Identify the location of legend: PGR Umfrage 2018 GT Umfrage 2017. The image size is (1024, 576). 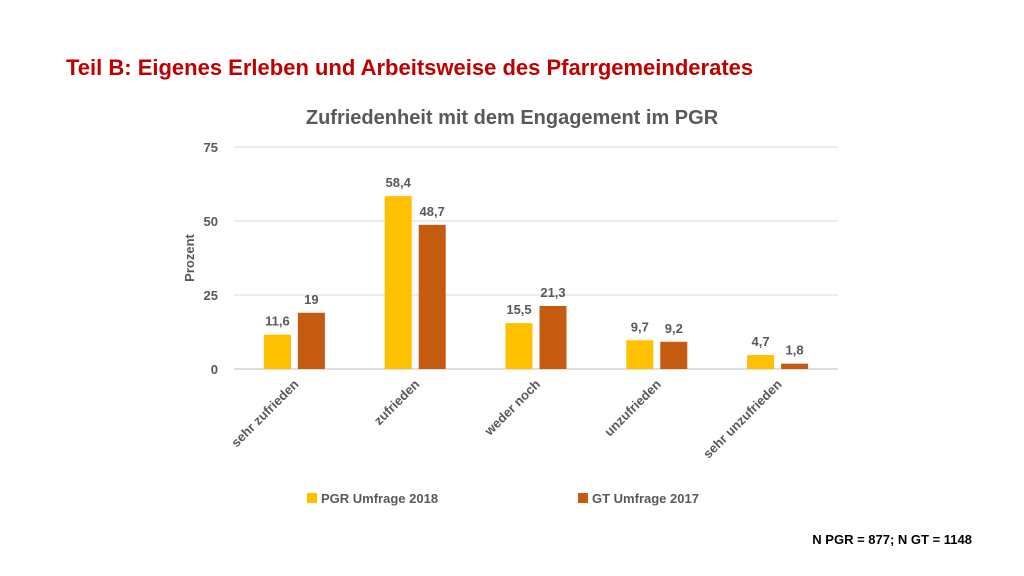
(503, 498).